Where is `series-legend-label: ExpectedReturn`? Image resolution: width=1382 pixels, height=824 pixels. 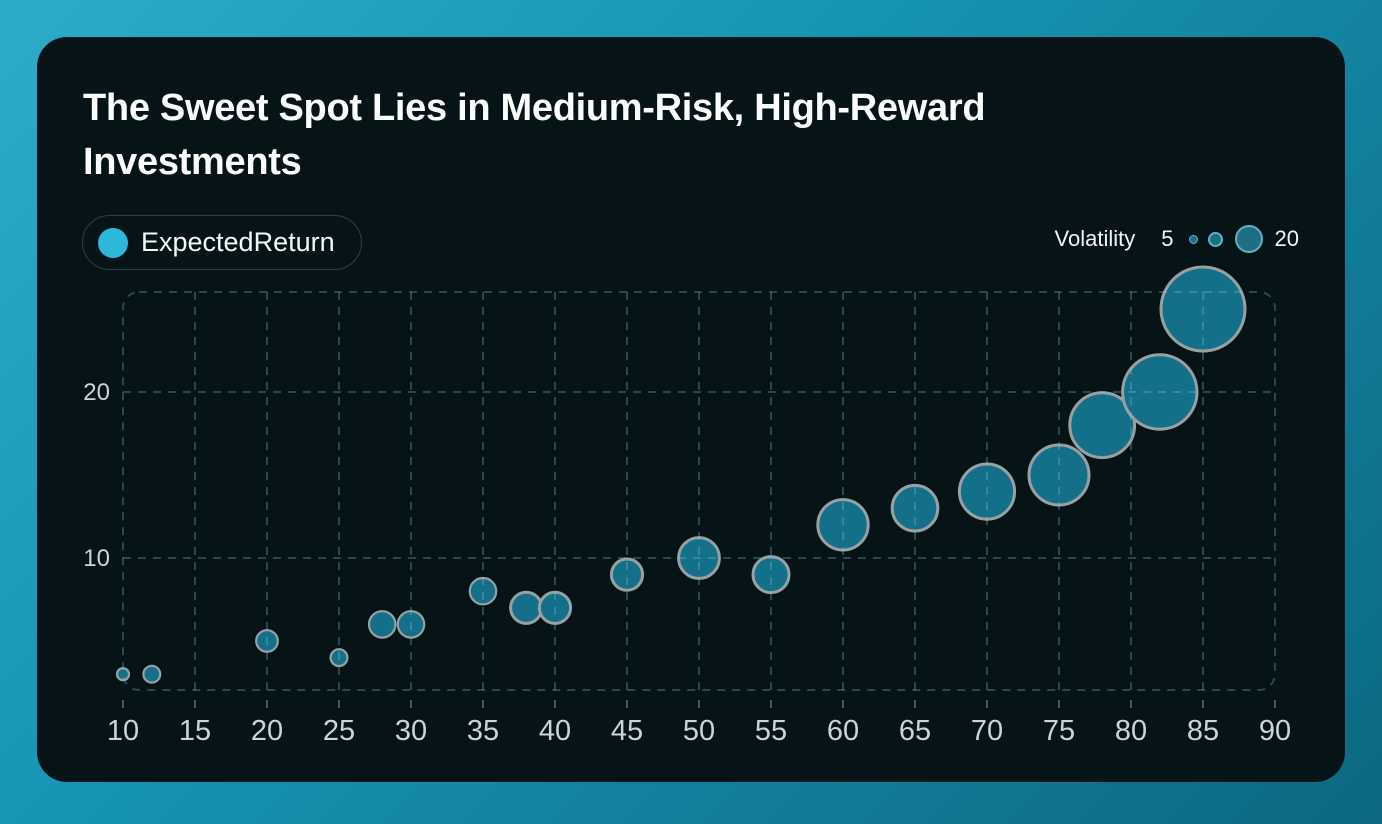
series-legend-label: ExpectedReturn is located at coordinates (238, 242).